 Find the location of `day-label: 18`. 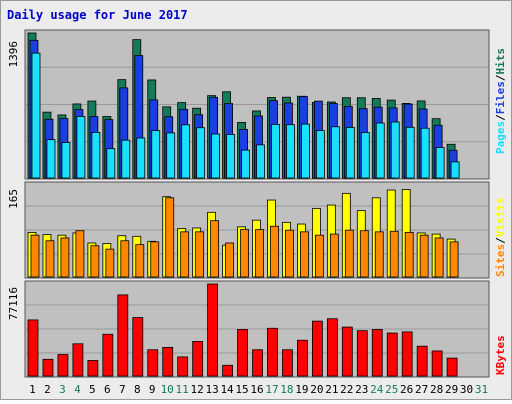

day-label: 18 is located at coordinates (286, 389).